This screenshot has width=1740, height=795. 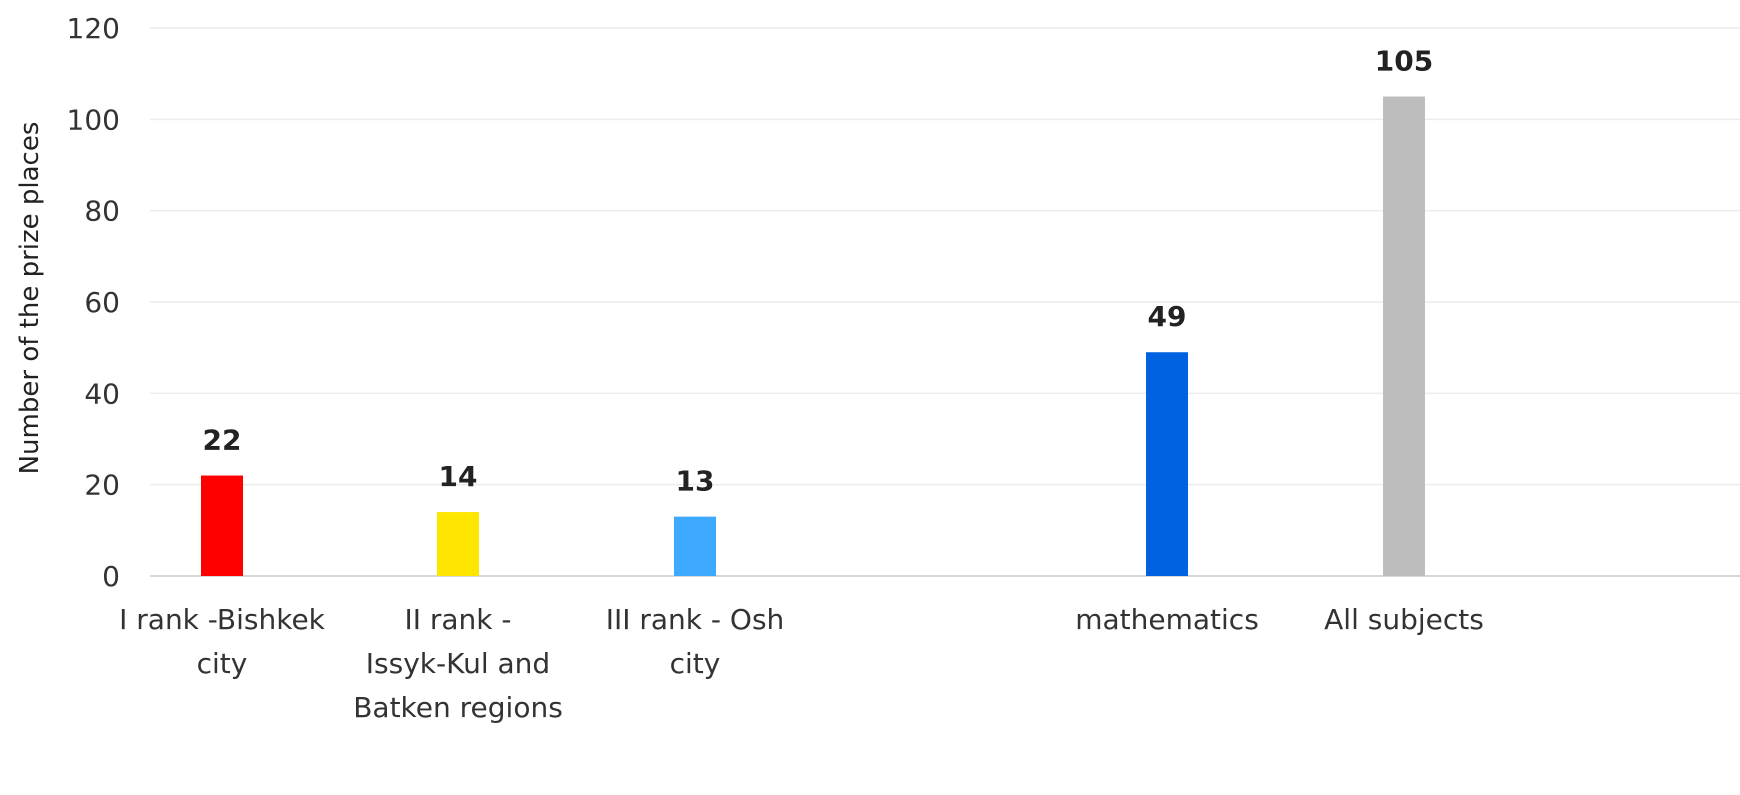 What do you see at coordinates (1167, 316) in the screenshot?
I see `data-label-4: 49` at bounding box center [1167, 316].